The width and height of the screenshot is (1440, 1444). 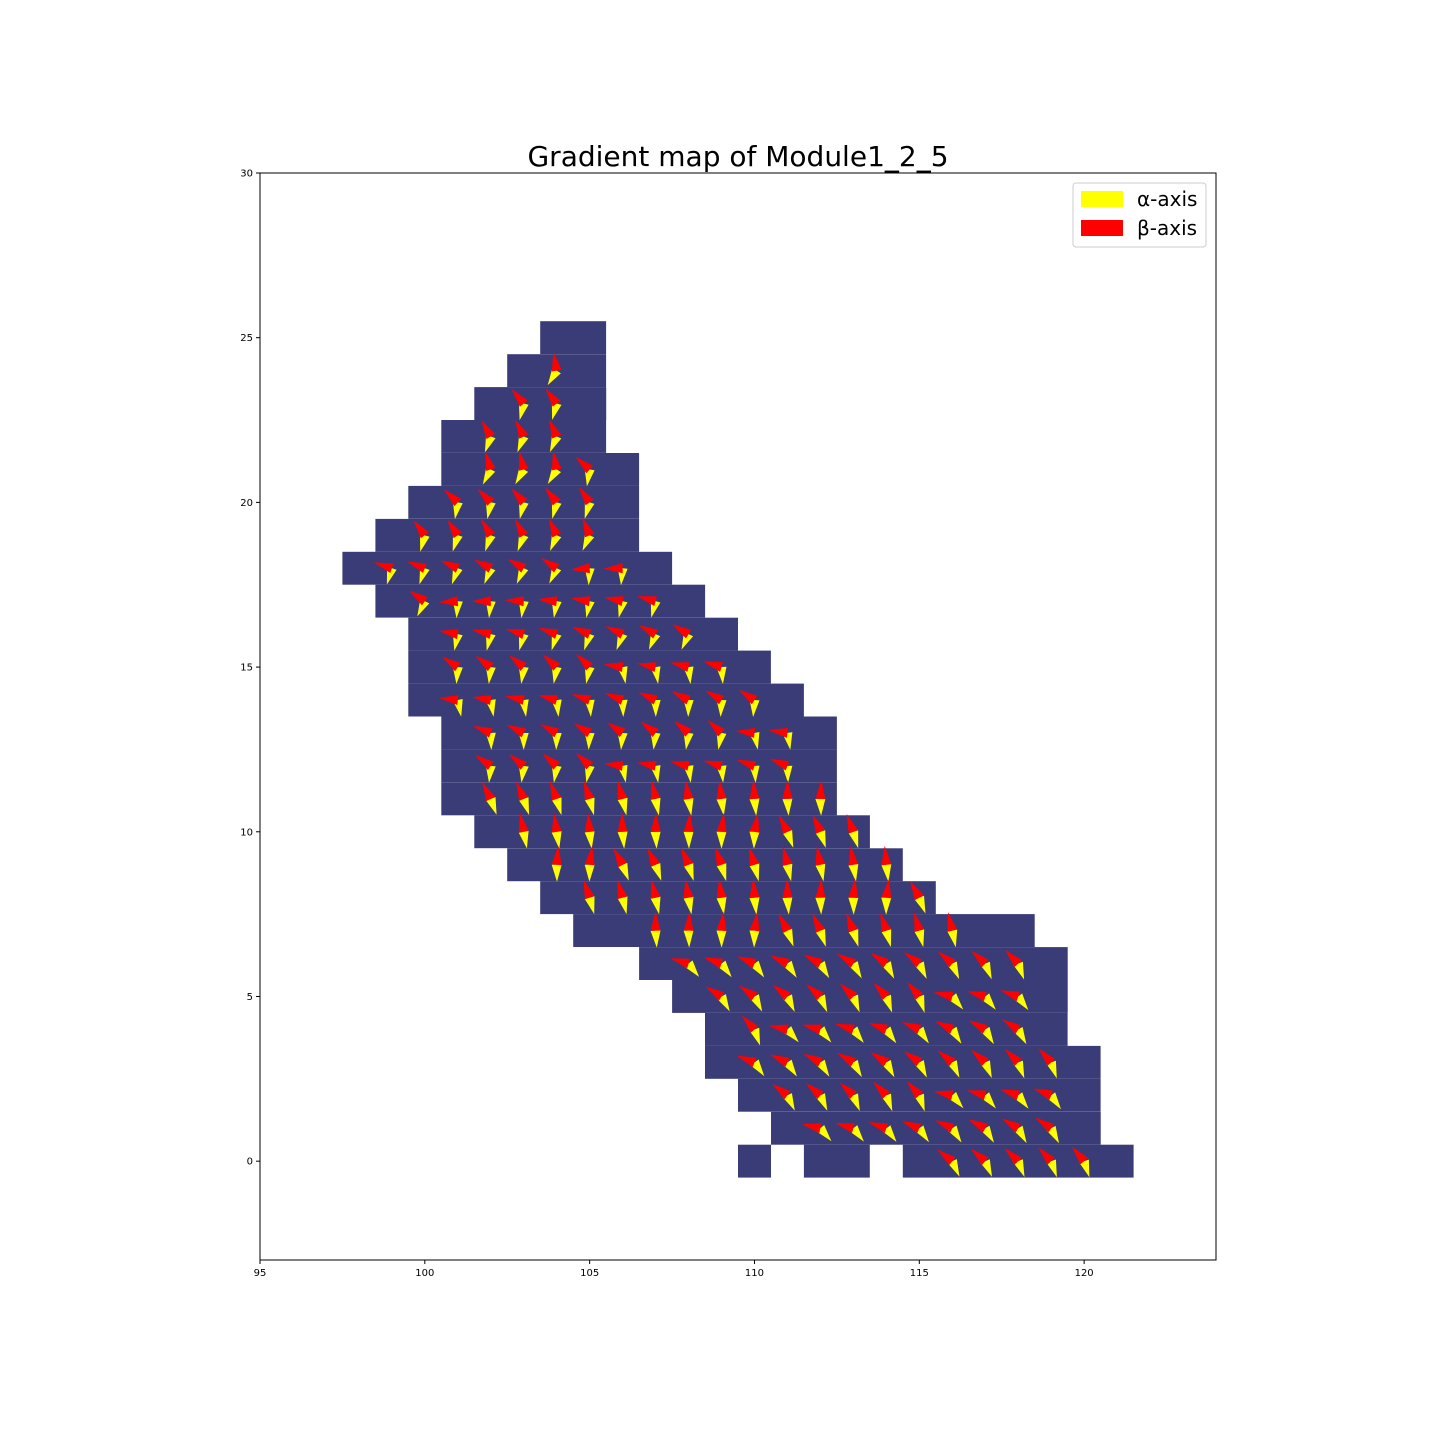 What do you see at coordinates (754, 1273) in the screenshot?
I see `x-tick-label: 110` at bounding box center [754, 1273].